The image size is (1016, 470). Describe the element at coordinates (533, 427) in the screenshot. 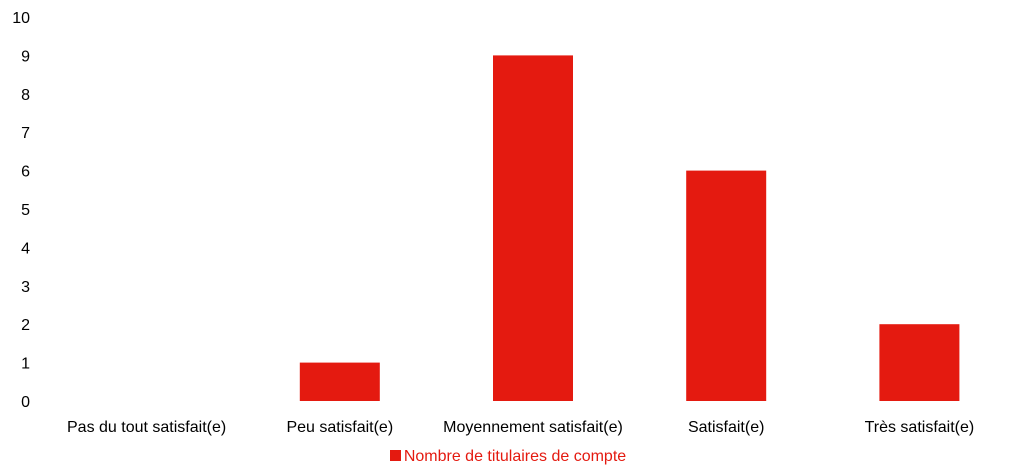

I see `x-tick-label: Moyennement satisfait(e)` at that location.